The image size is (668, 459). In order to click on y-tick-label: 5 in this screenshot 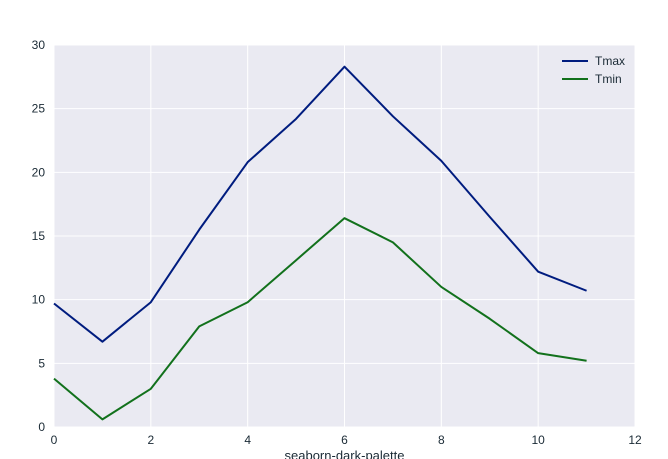, I will do `click(41, 363)`.